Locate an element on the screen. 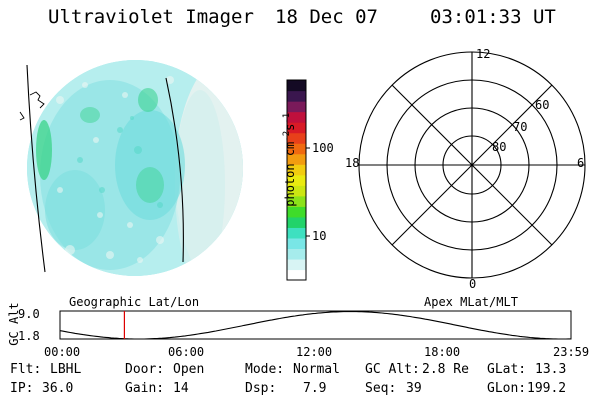  door-label: Door: is located at coordinates (145, 369).